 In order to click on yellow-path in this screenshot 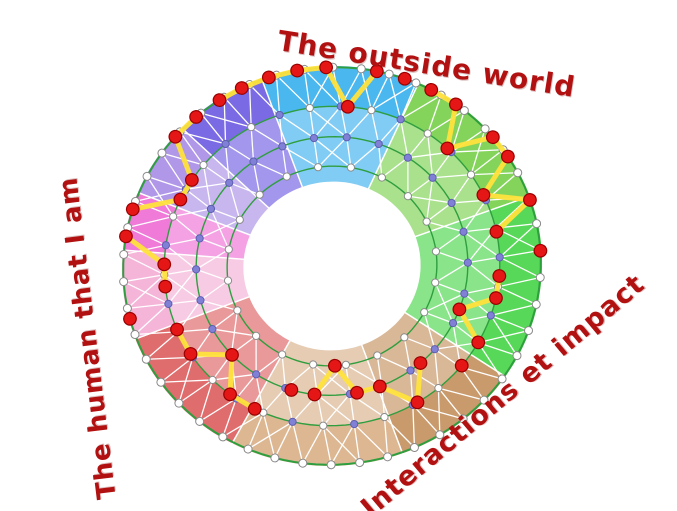, I will do `click(480, 161)`.